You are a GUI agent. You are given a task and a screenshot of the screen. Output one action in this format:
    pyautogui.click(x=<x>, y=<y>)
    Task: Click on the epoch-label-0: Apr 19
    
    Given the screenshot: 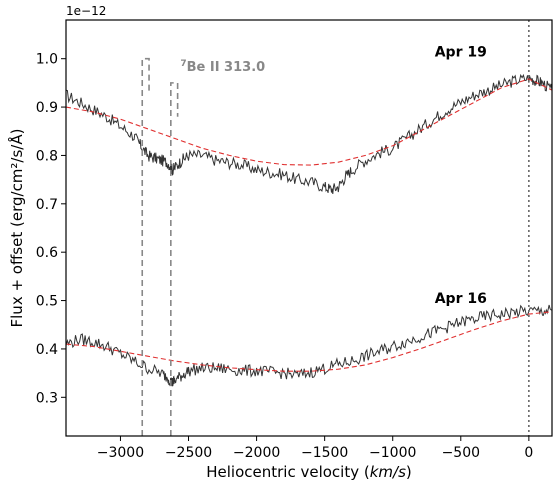 What is the action you would take?
    pyautogui.click(x=461, y=52)
    